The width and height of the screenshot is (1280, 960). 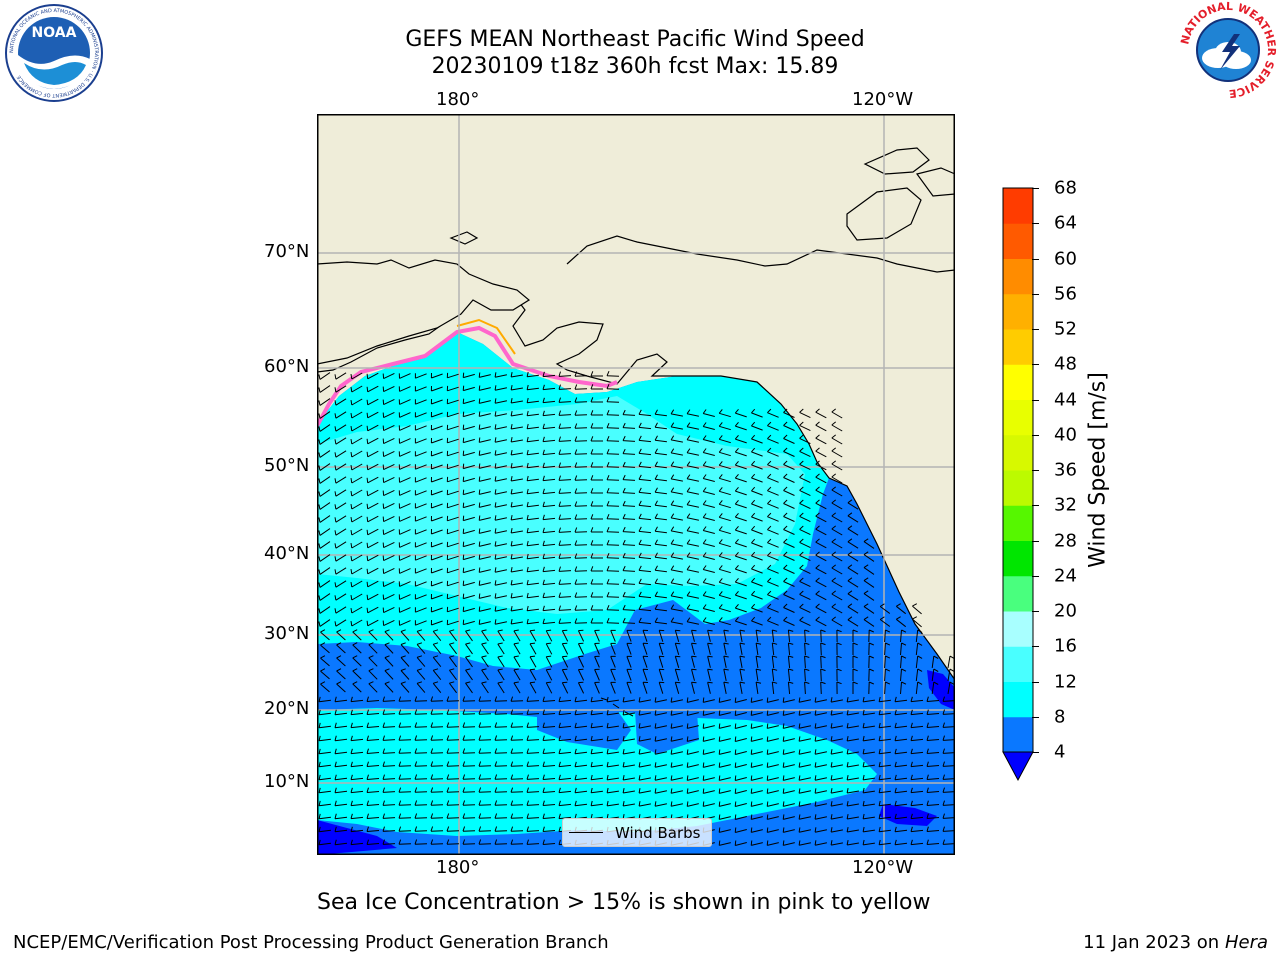 What do you see at coordinates (561, 505) in the screenshot?
I see `ocean-high-wind-region` at bounding box center [561, 505].